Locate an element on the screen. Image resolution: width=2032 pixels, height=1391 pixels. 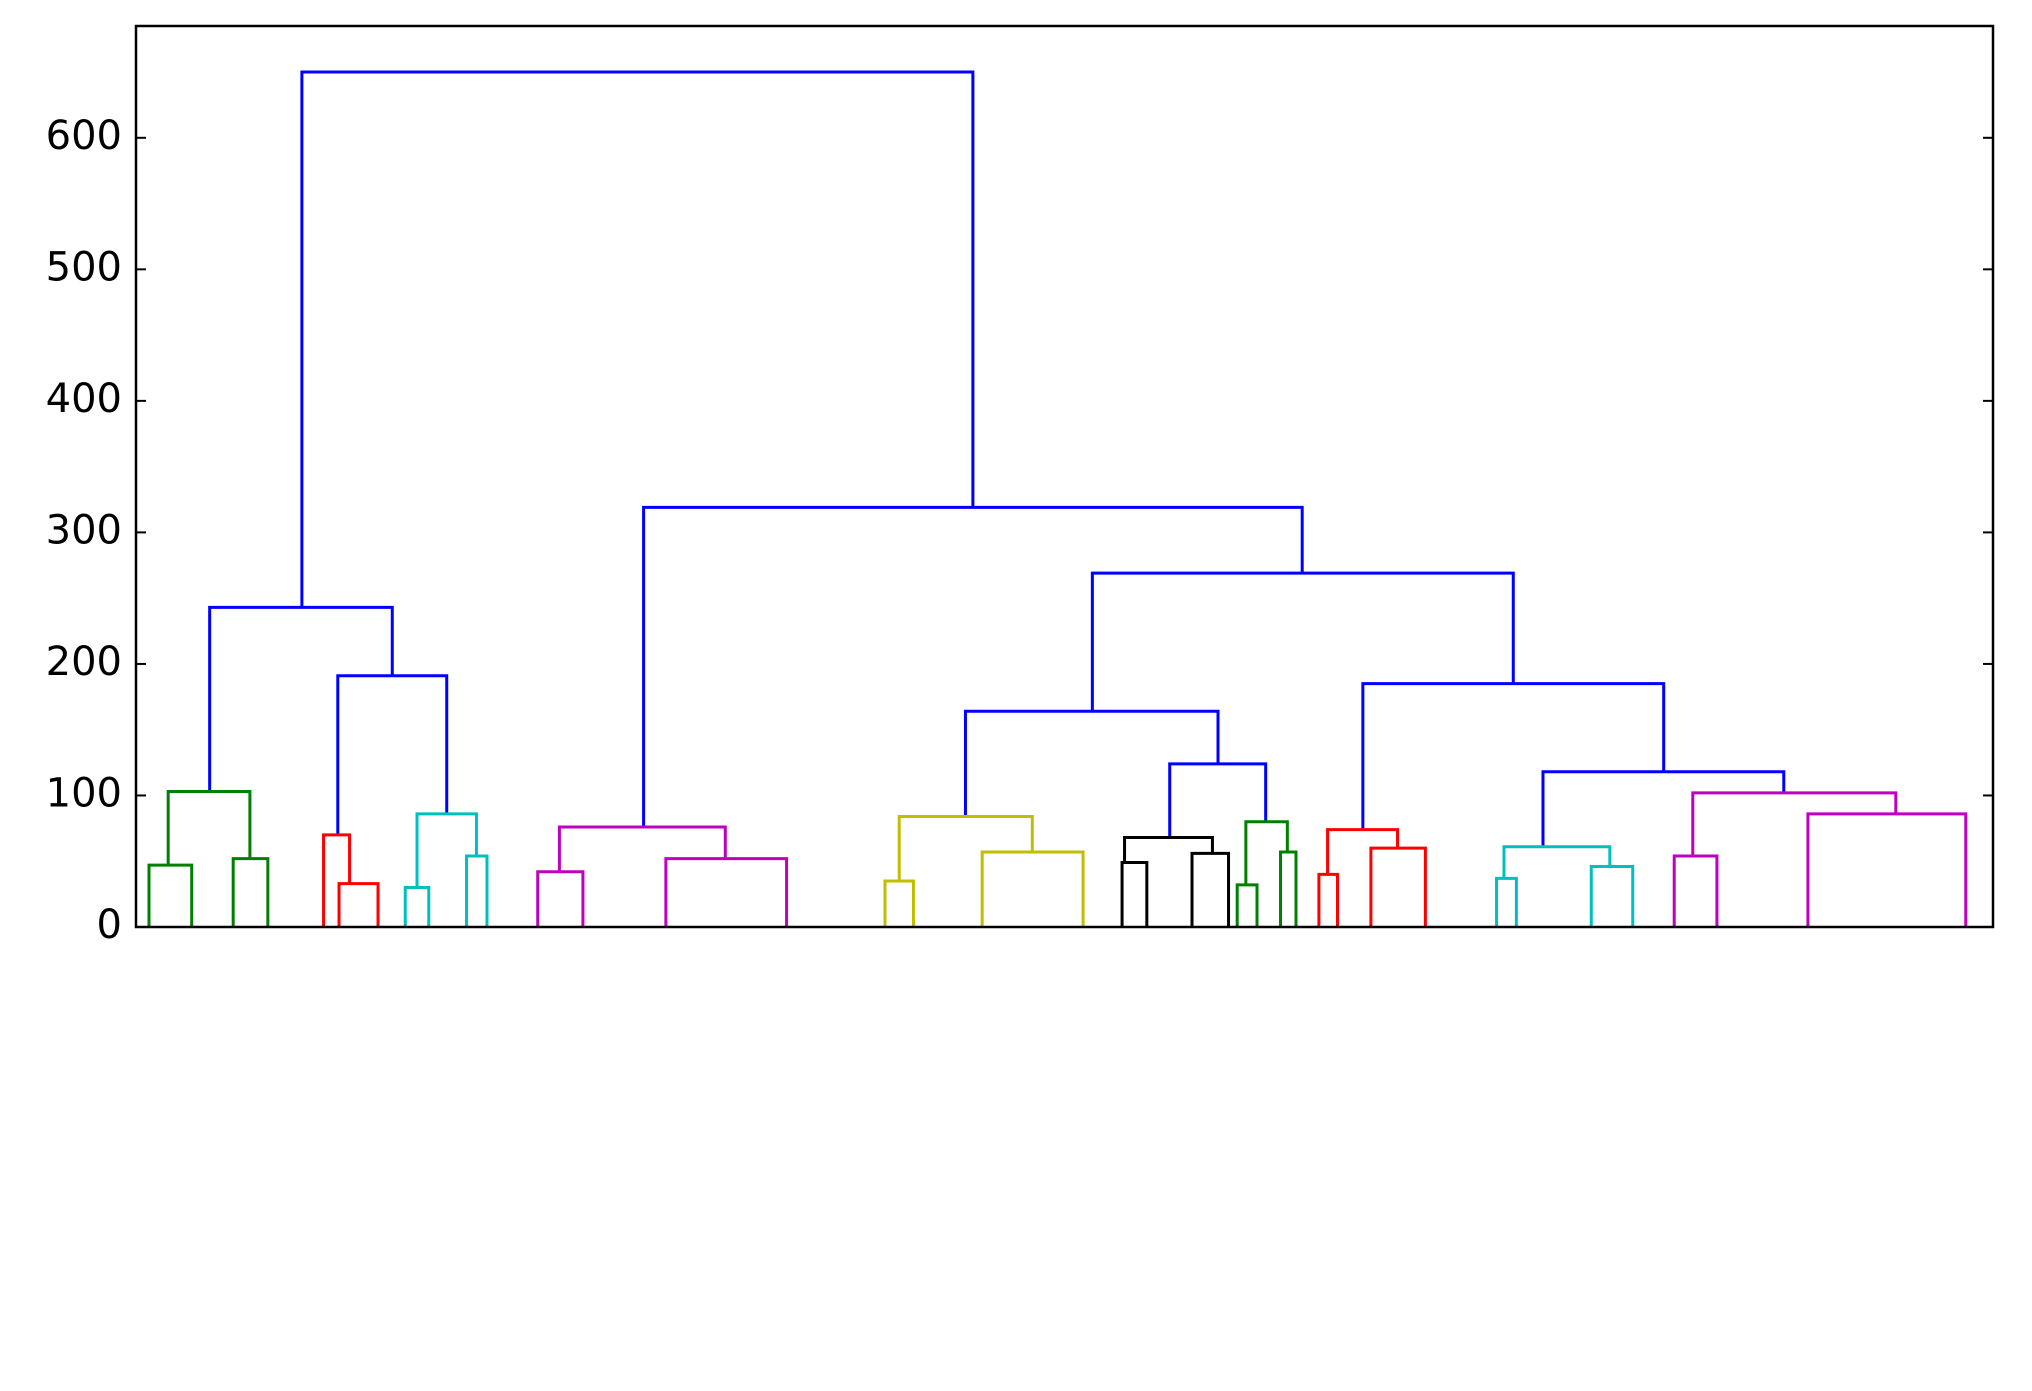
y-tick-label: 600 is located at coordinates (84, 136).